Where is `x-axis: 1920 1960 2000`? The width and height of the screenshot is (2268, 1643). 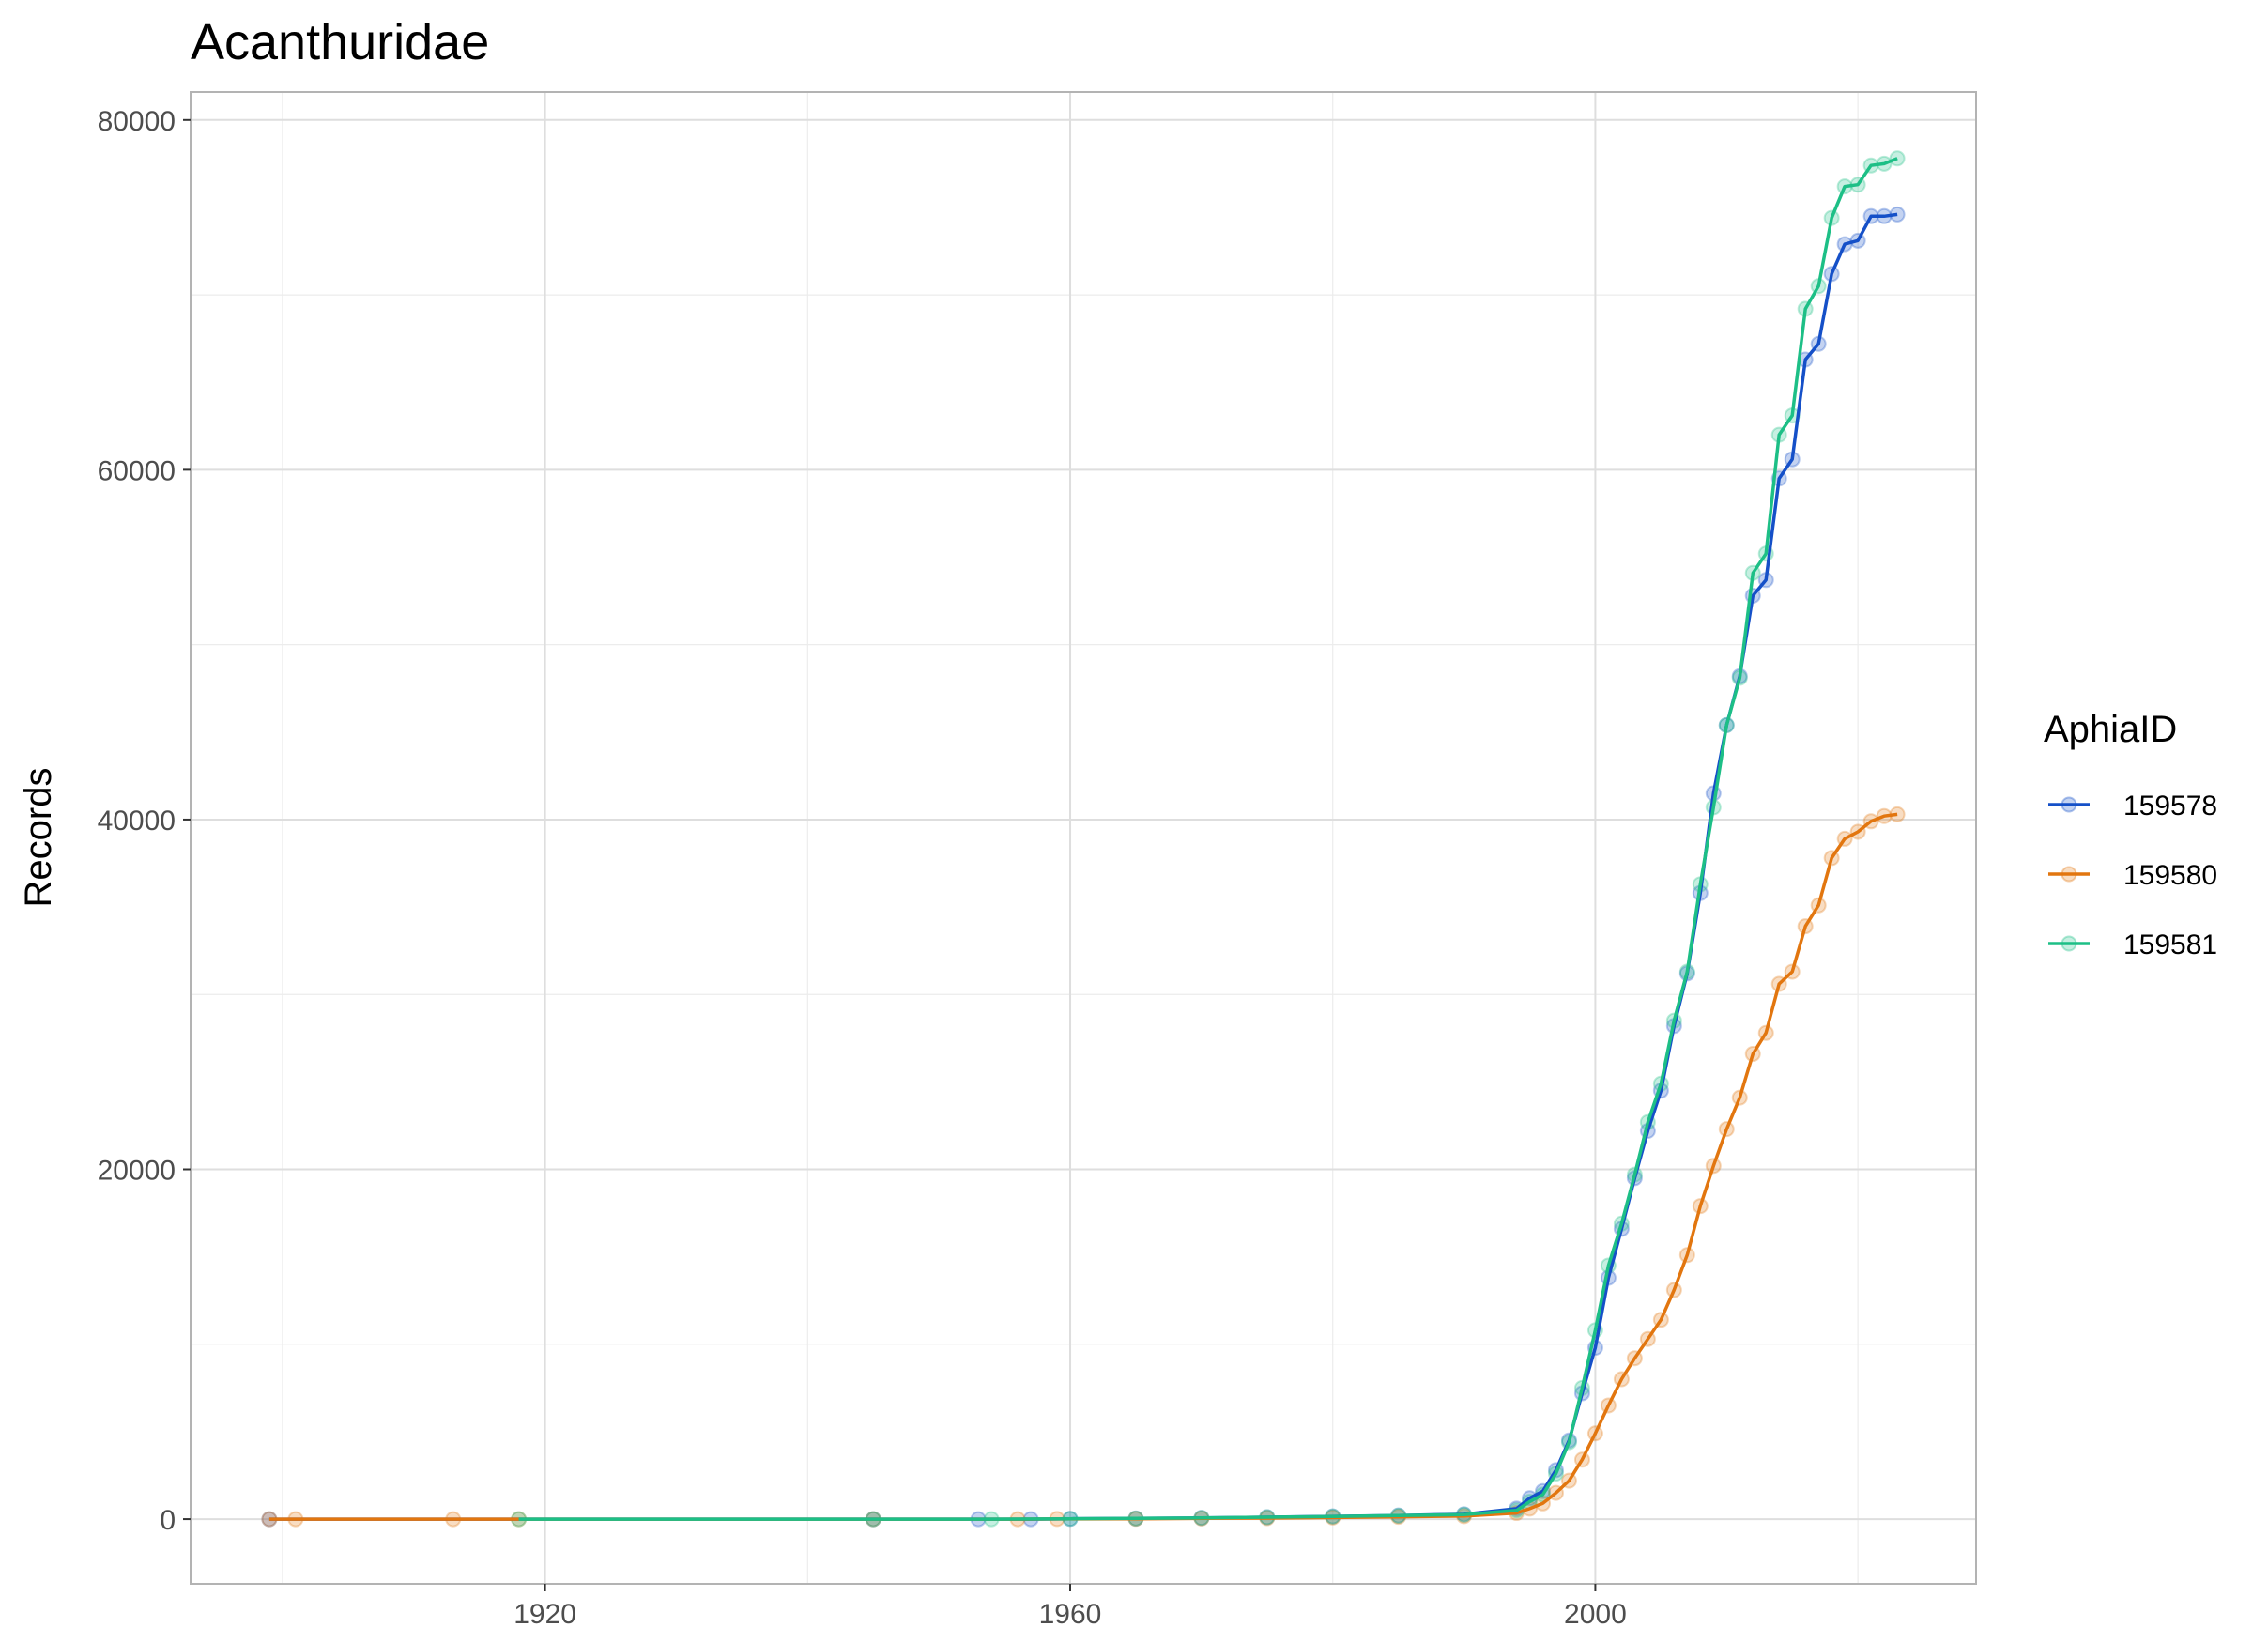 x-axis: 1920 1960 2000 is located at coordinates (1070, 1607).